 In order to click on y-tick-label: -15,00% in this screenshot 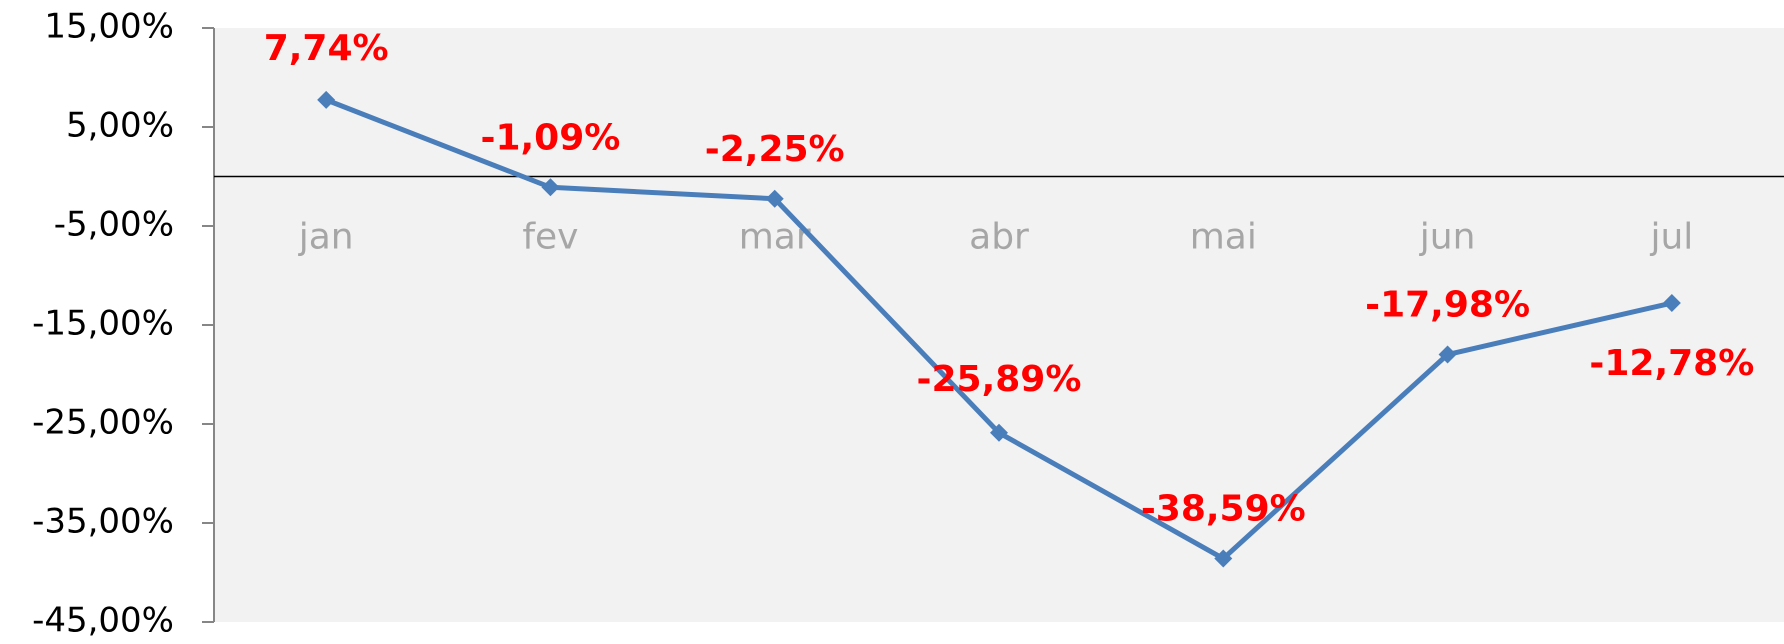, I will do `click(103, 324)`.